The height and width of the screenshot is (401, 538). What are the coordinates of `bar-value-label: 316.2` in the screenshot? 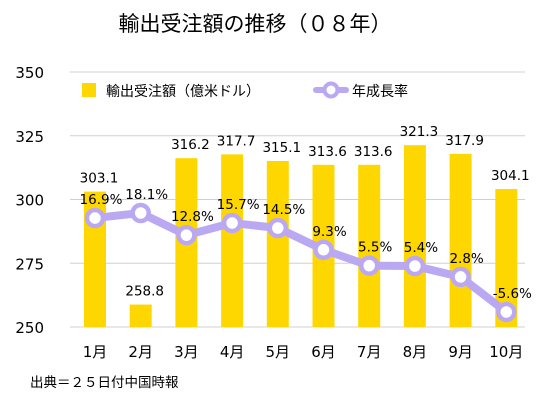 It's located at (190, 145).